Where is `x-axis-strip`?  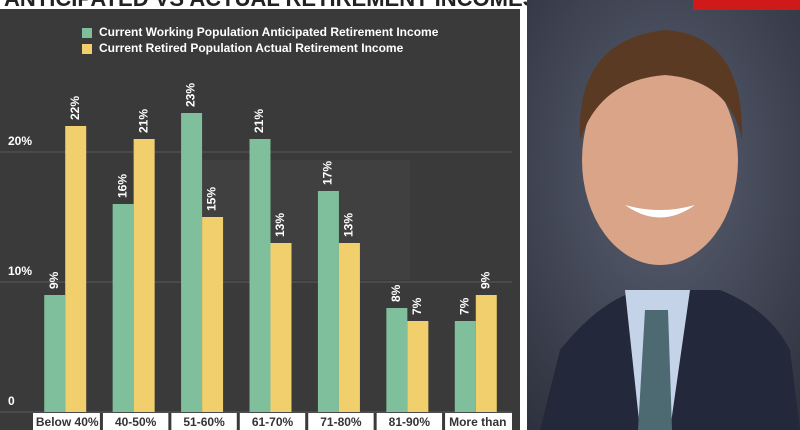
x-axis-strip is located at coordinates (272, 421).